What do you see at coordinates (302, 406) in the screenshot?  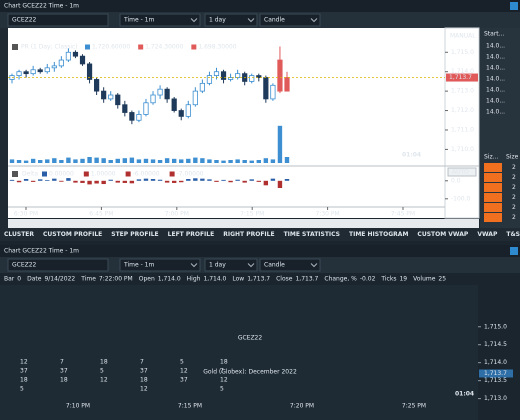 I see `x-tick-label: 7:20 PM` at bounding box center [302, 406].